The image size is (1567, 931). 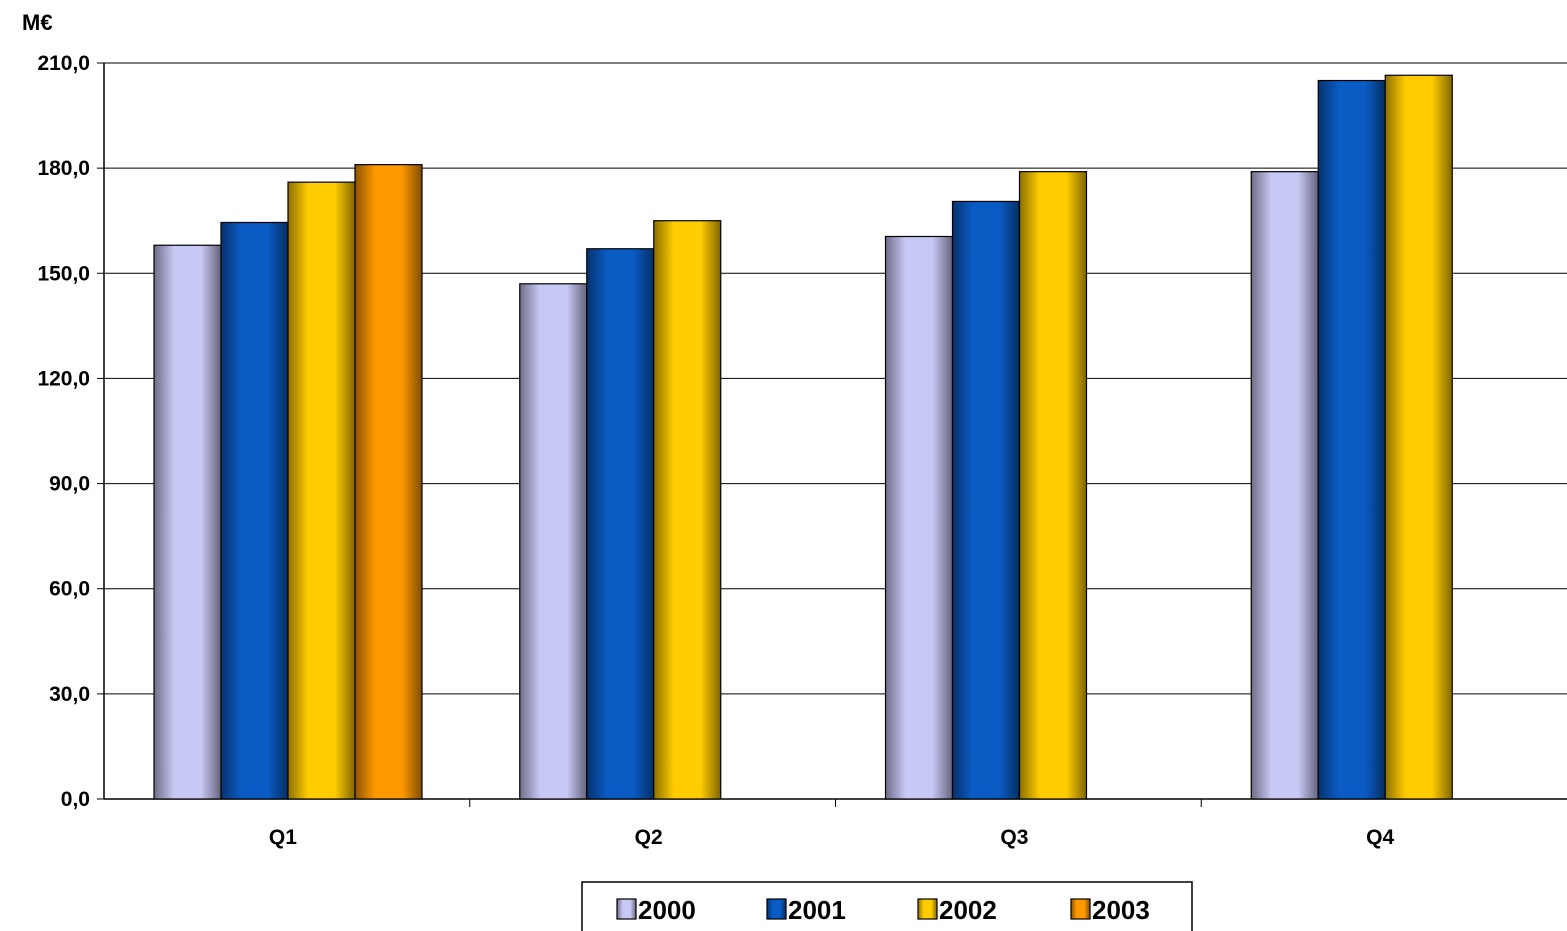 What do you see at coordinates (187, 522) in the screenshot?
I see `bar-q1-2000` at bounding box center [187, 522].